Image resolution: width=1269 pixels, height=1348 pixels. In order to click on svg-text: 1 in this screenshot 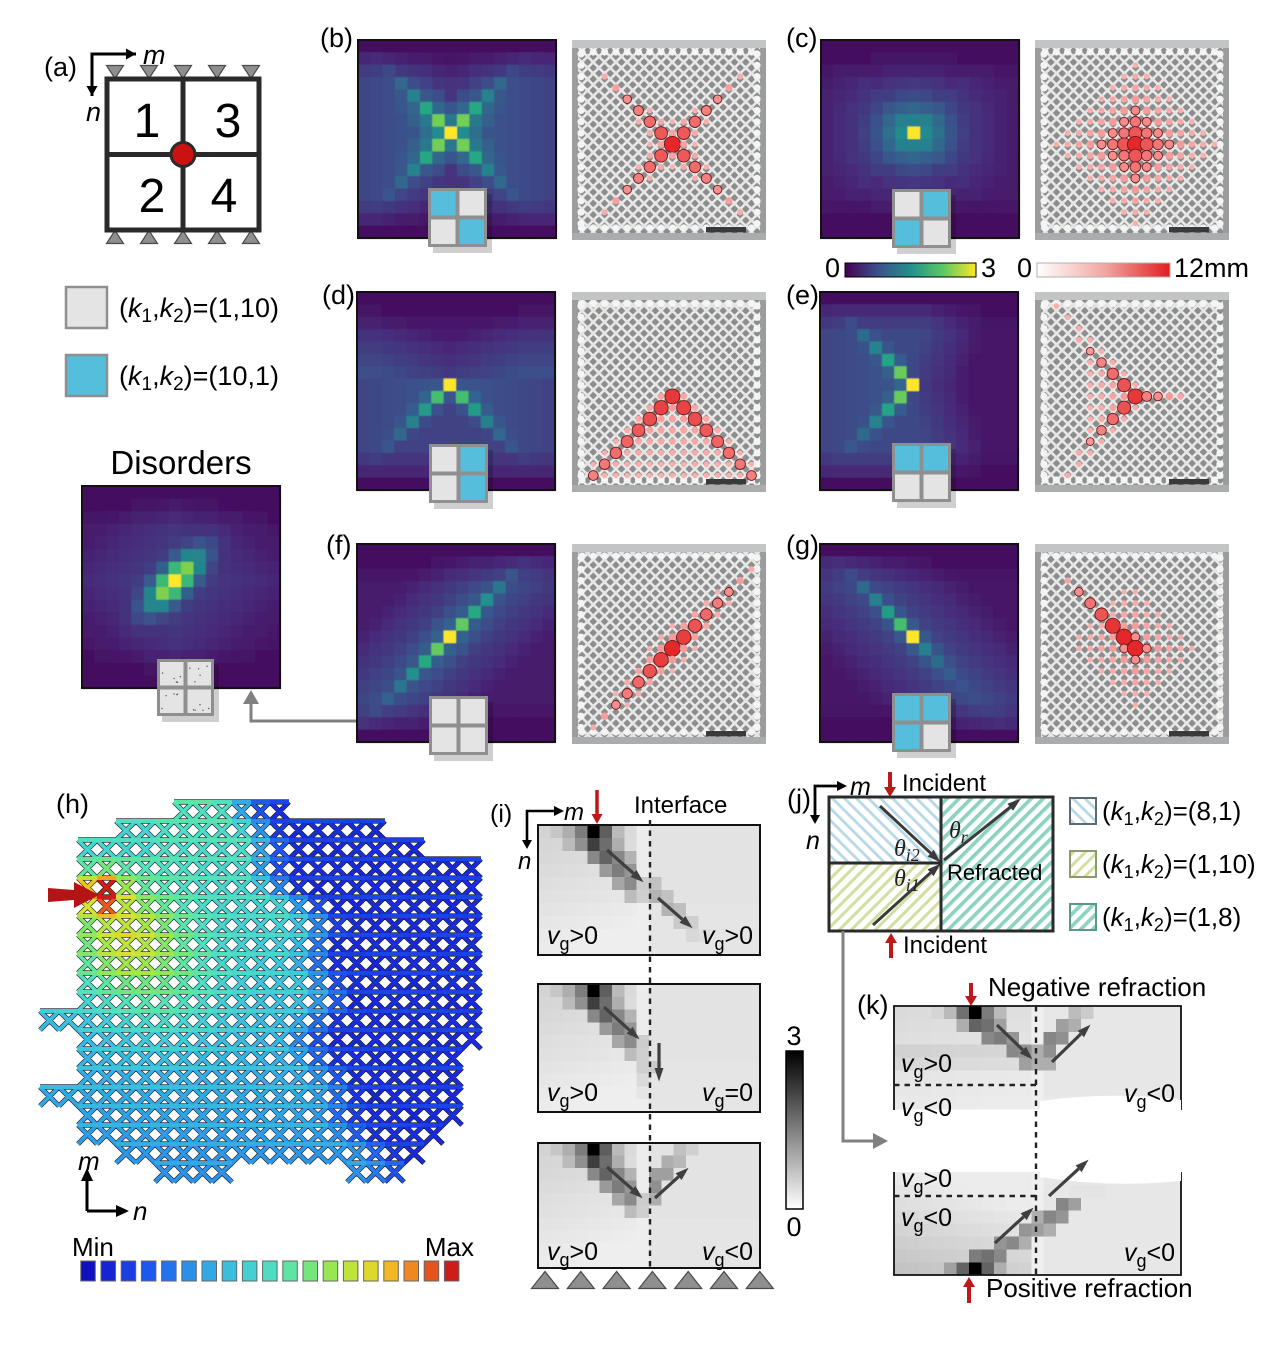, I will do `click(147, 121)`.